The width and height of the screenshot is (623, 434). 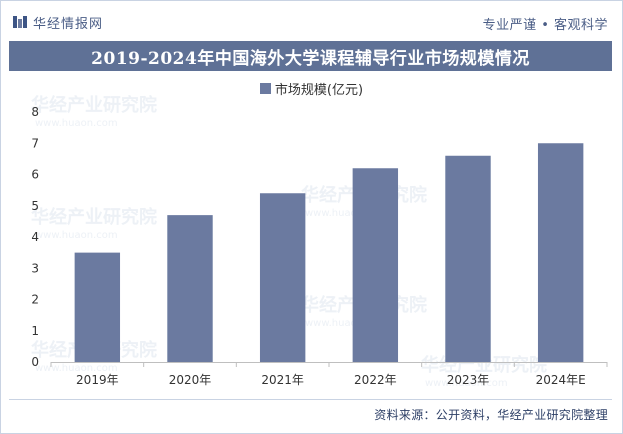 What do you see at coordinates (265, 88) in the screenshot?
I see `legend-swatch` at bounding box center [265, 88].